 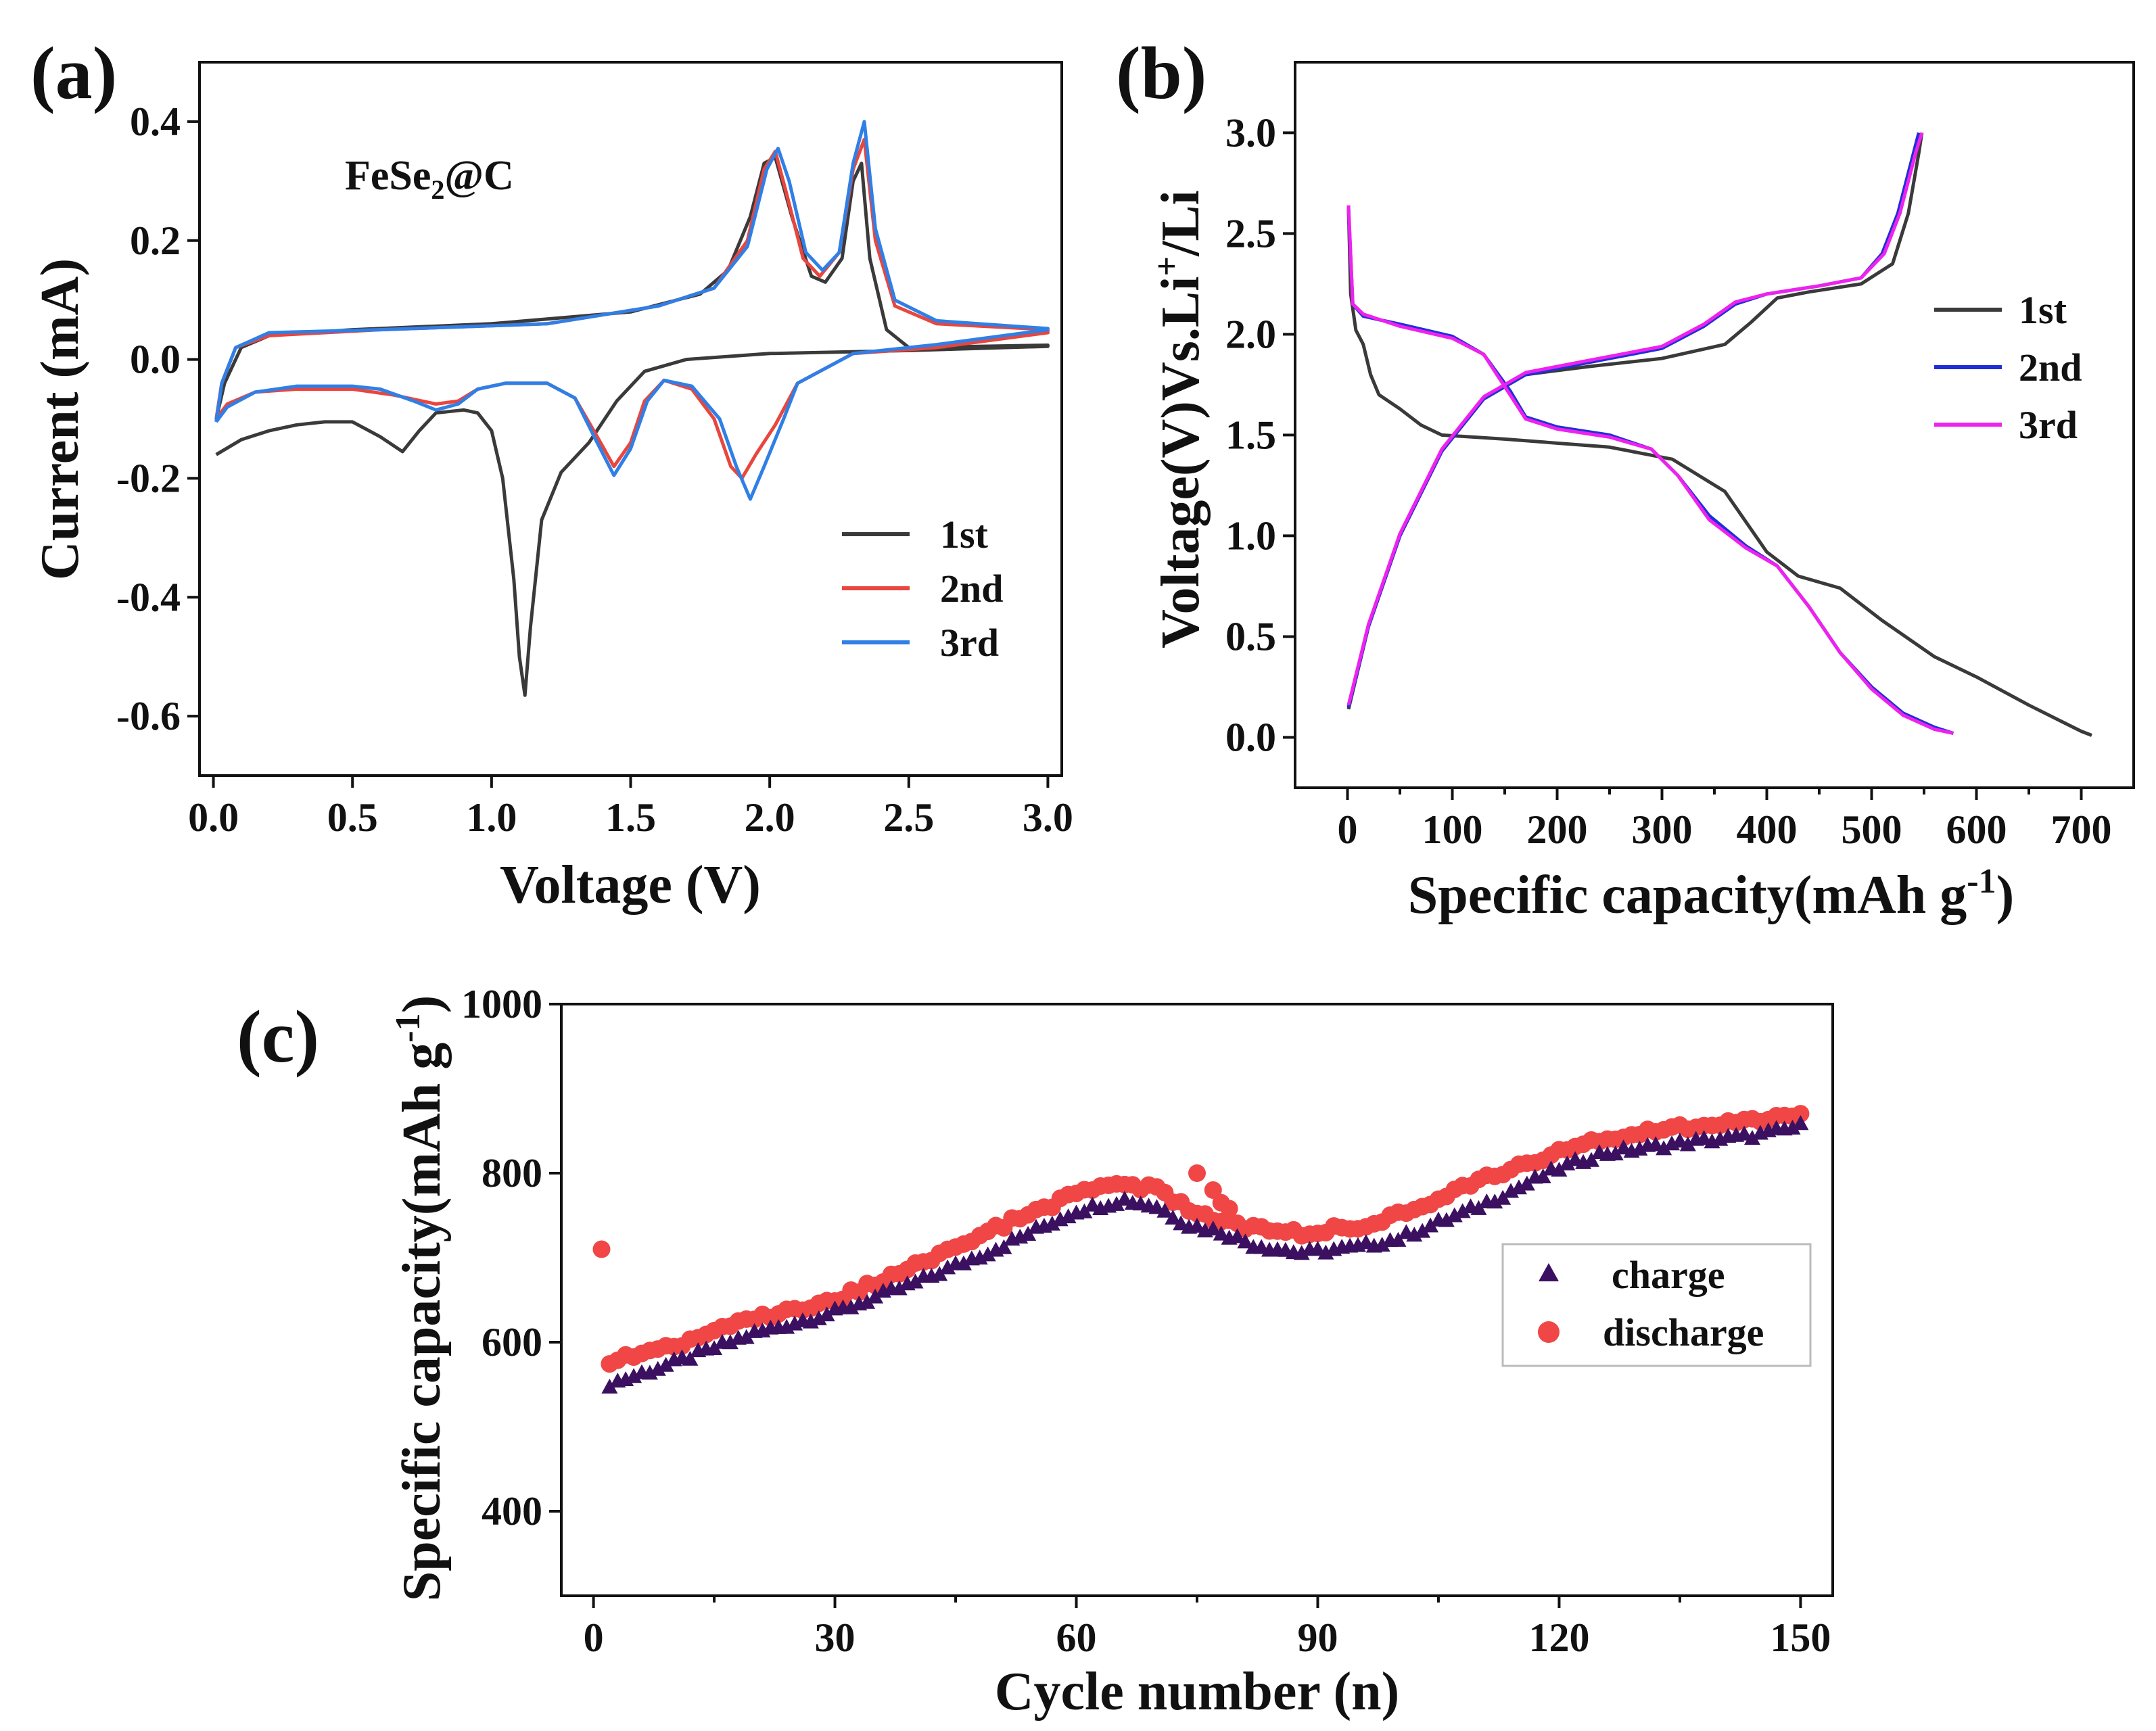 What do you see at coordinates (630, 885) in the screenshot?
I see `a-x-axis-title: Voltage (V)` at bounding box center [630, 885].